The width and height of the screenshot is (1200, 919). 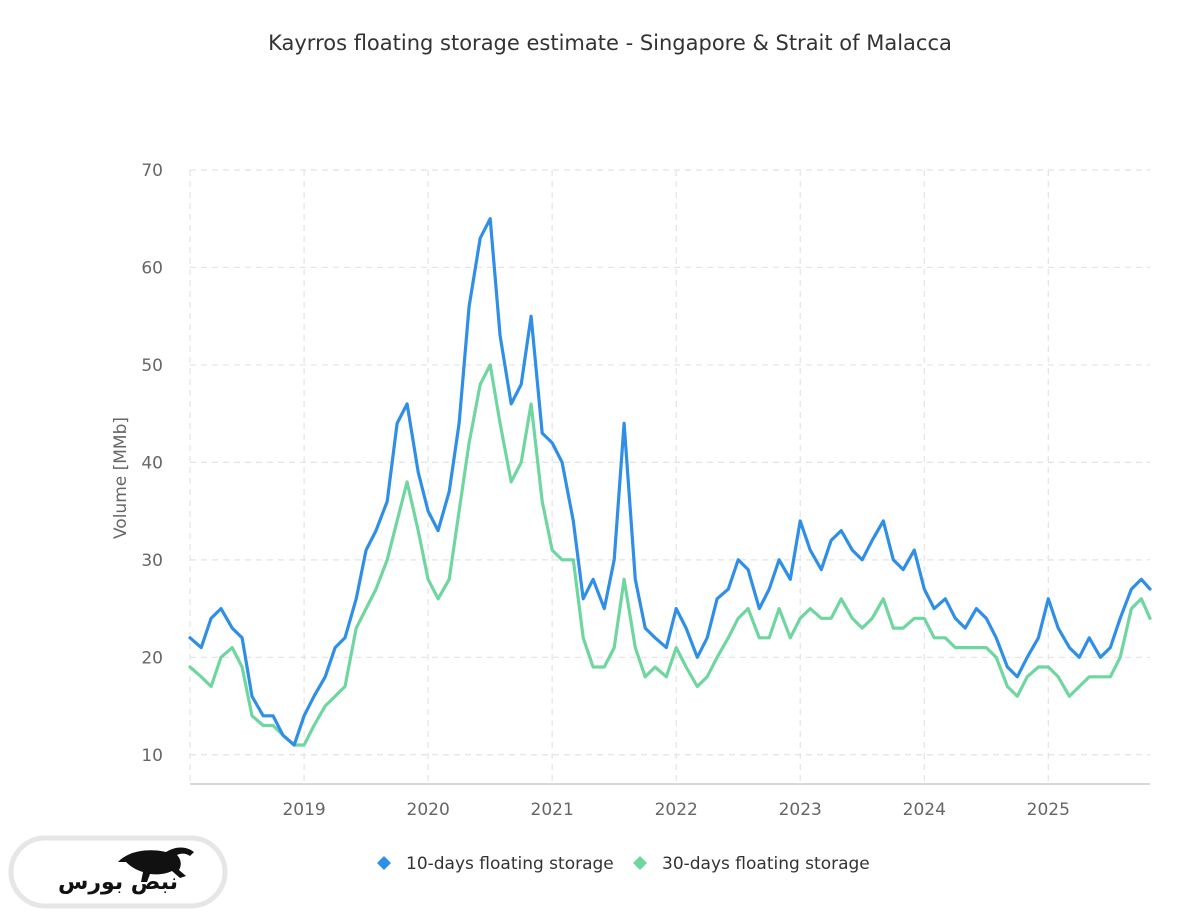 What do you see at coordinates (303, 810) in the screenshot?
I see `x-tick-label: 2019` at bounding box center [303, 810].